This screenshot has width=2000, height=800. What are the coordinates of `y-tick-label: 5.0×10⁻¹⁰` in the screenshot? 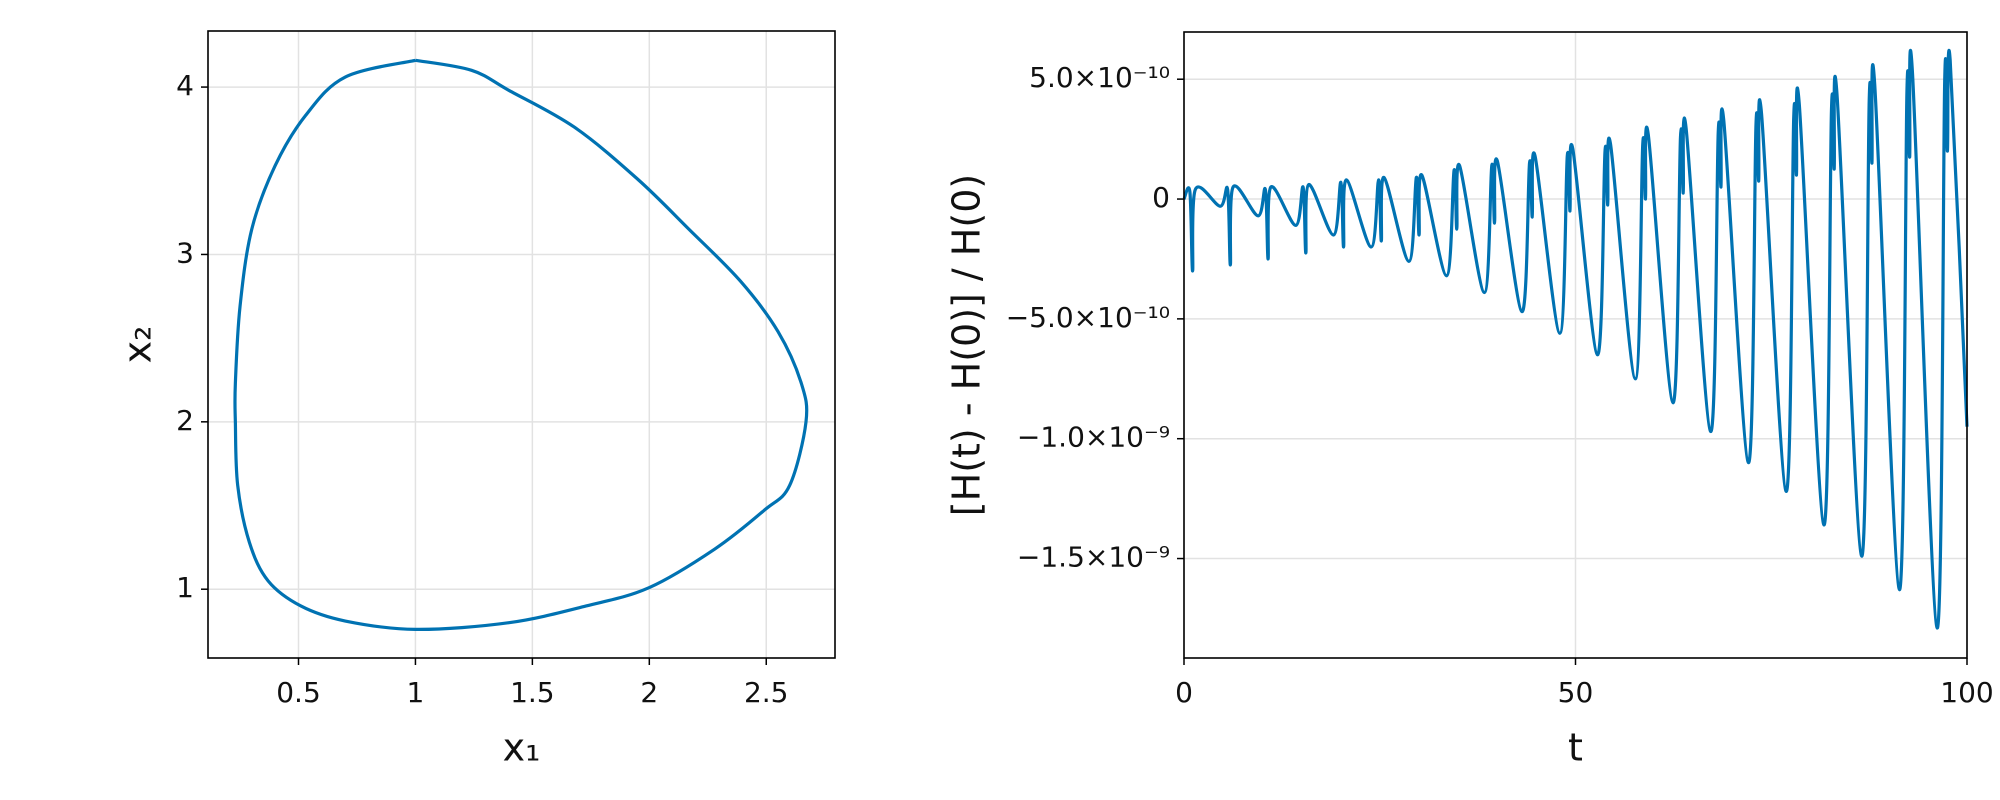 It's located at (1099, 77).